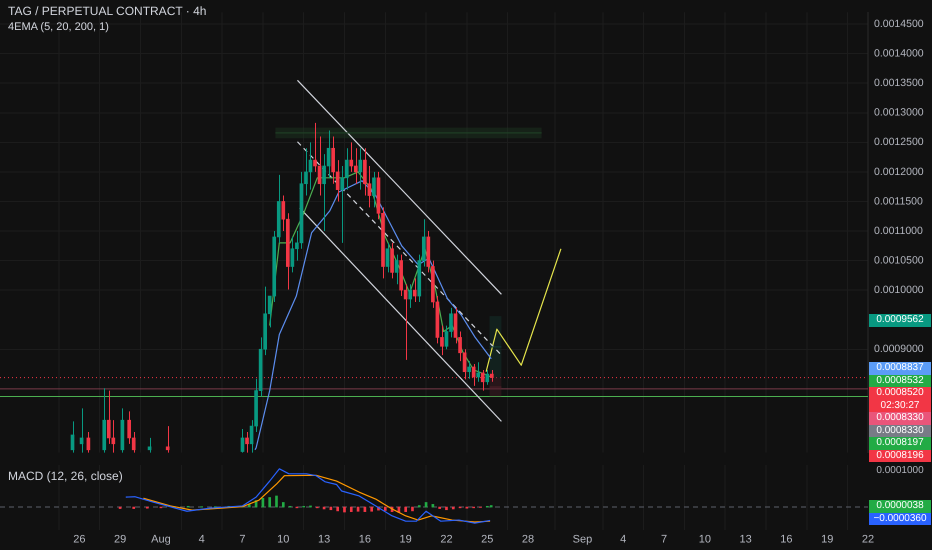 Image resolution: width=932 pixels, height=550 pixels. Describe the element at coordinates (899, 290) in the screenshot. I see `y-tick-label: 0.0010000` at that location.